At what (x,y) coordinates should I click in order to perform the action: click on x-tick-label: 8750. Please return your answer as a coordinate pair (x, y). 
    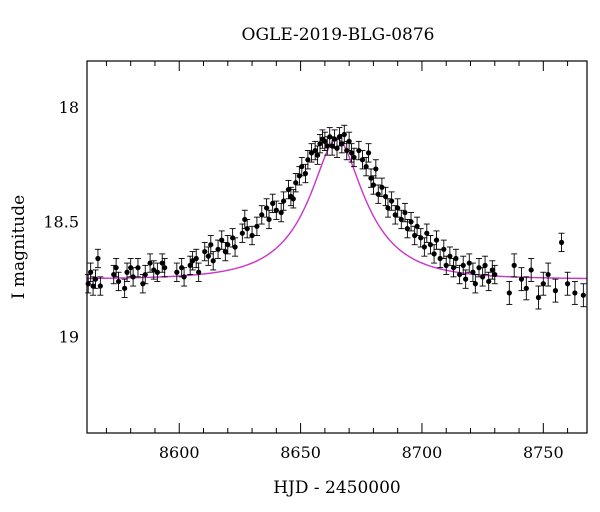
    Looking at the image, I should click on (543, 452).